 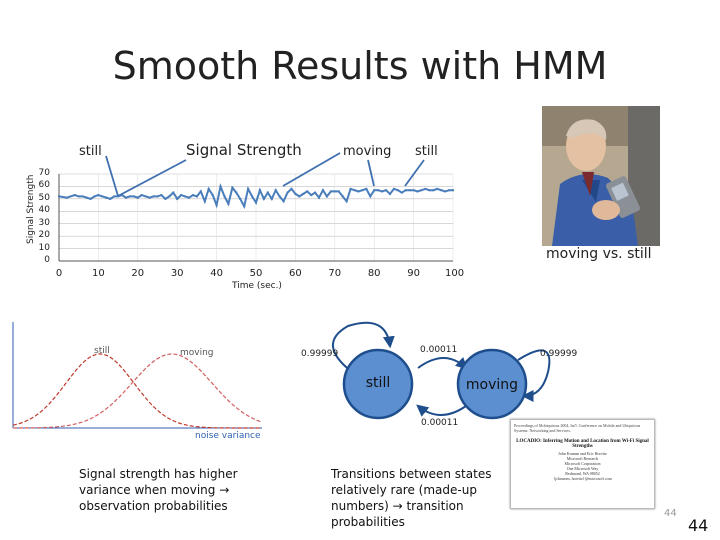 What do you see at coordinates (158, 474) in the screenshot?
I see `note-observation-line1: Signal strength has higher` at bounding box center [158, 474].